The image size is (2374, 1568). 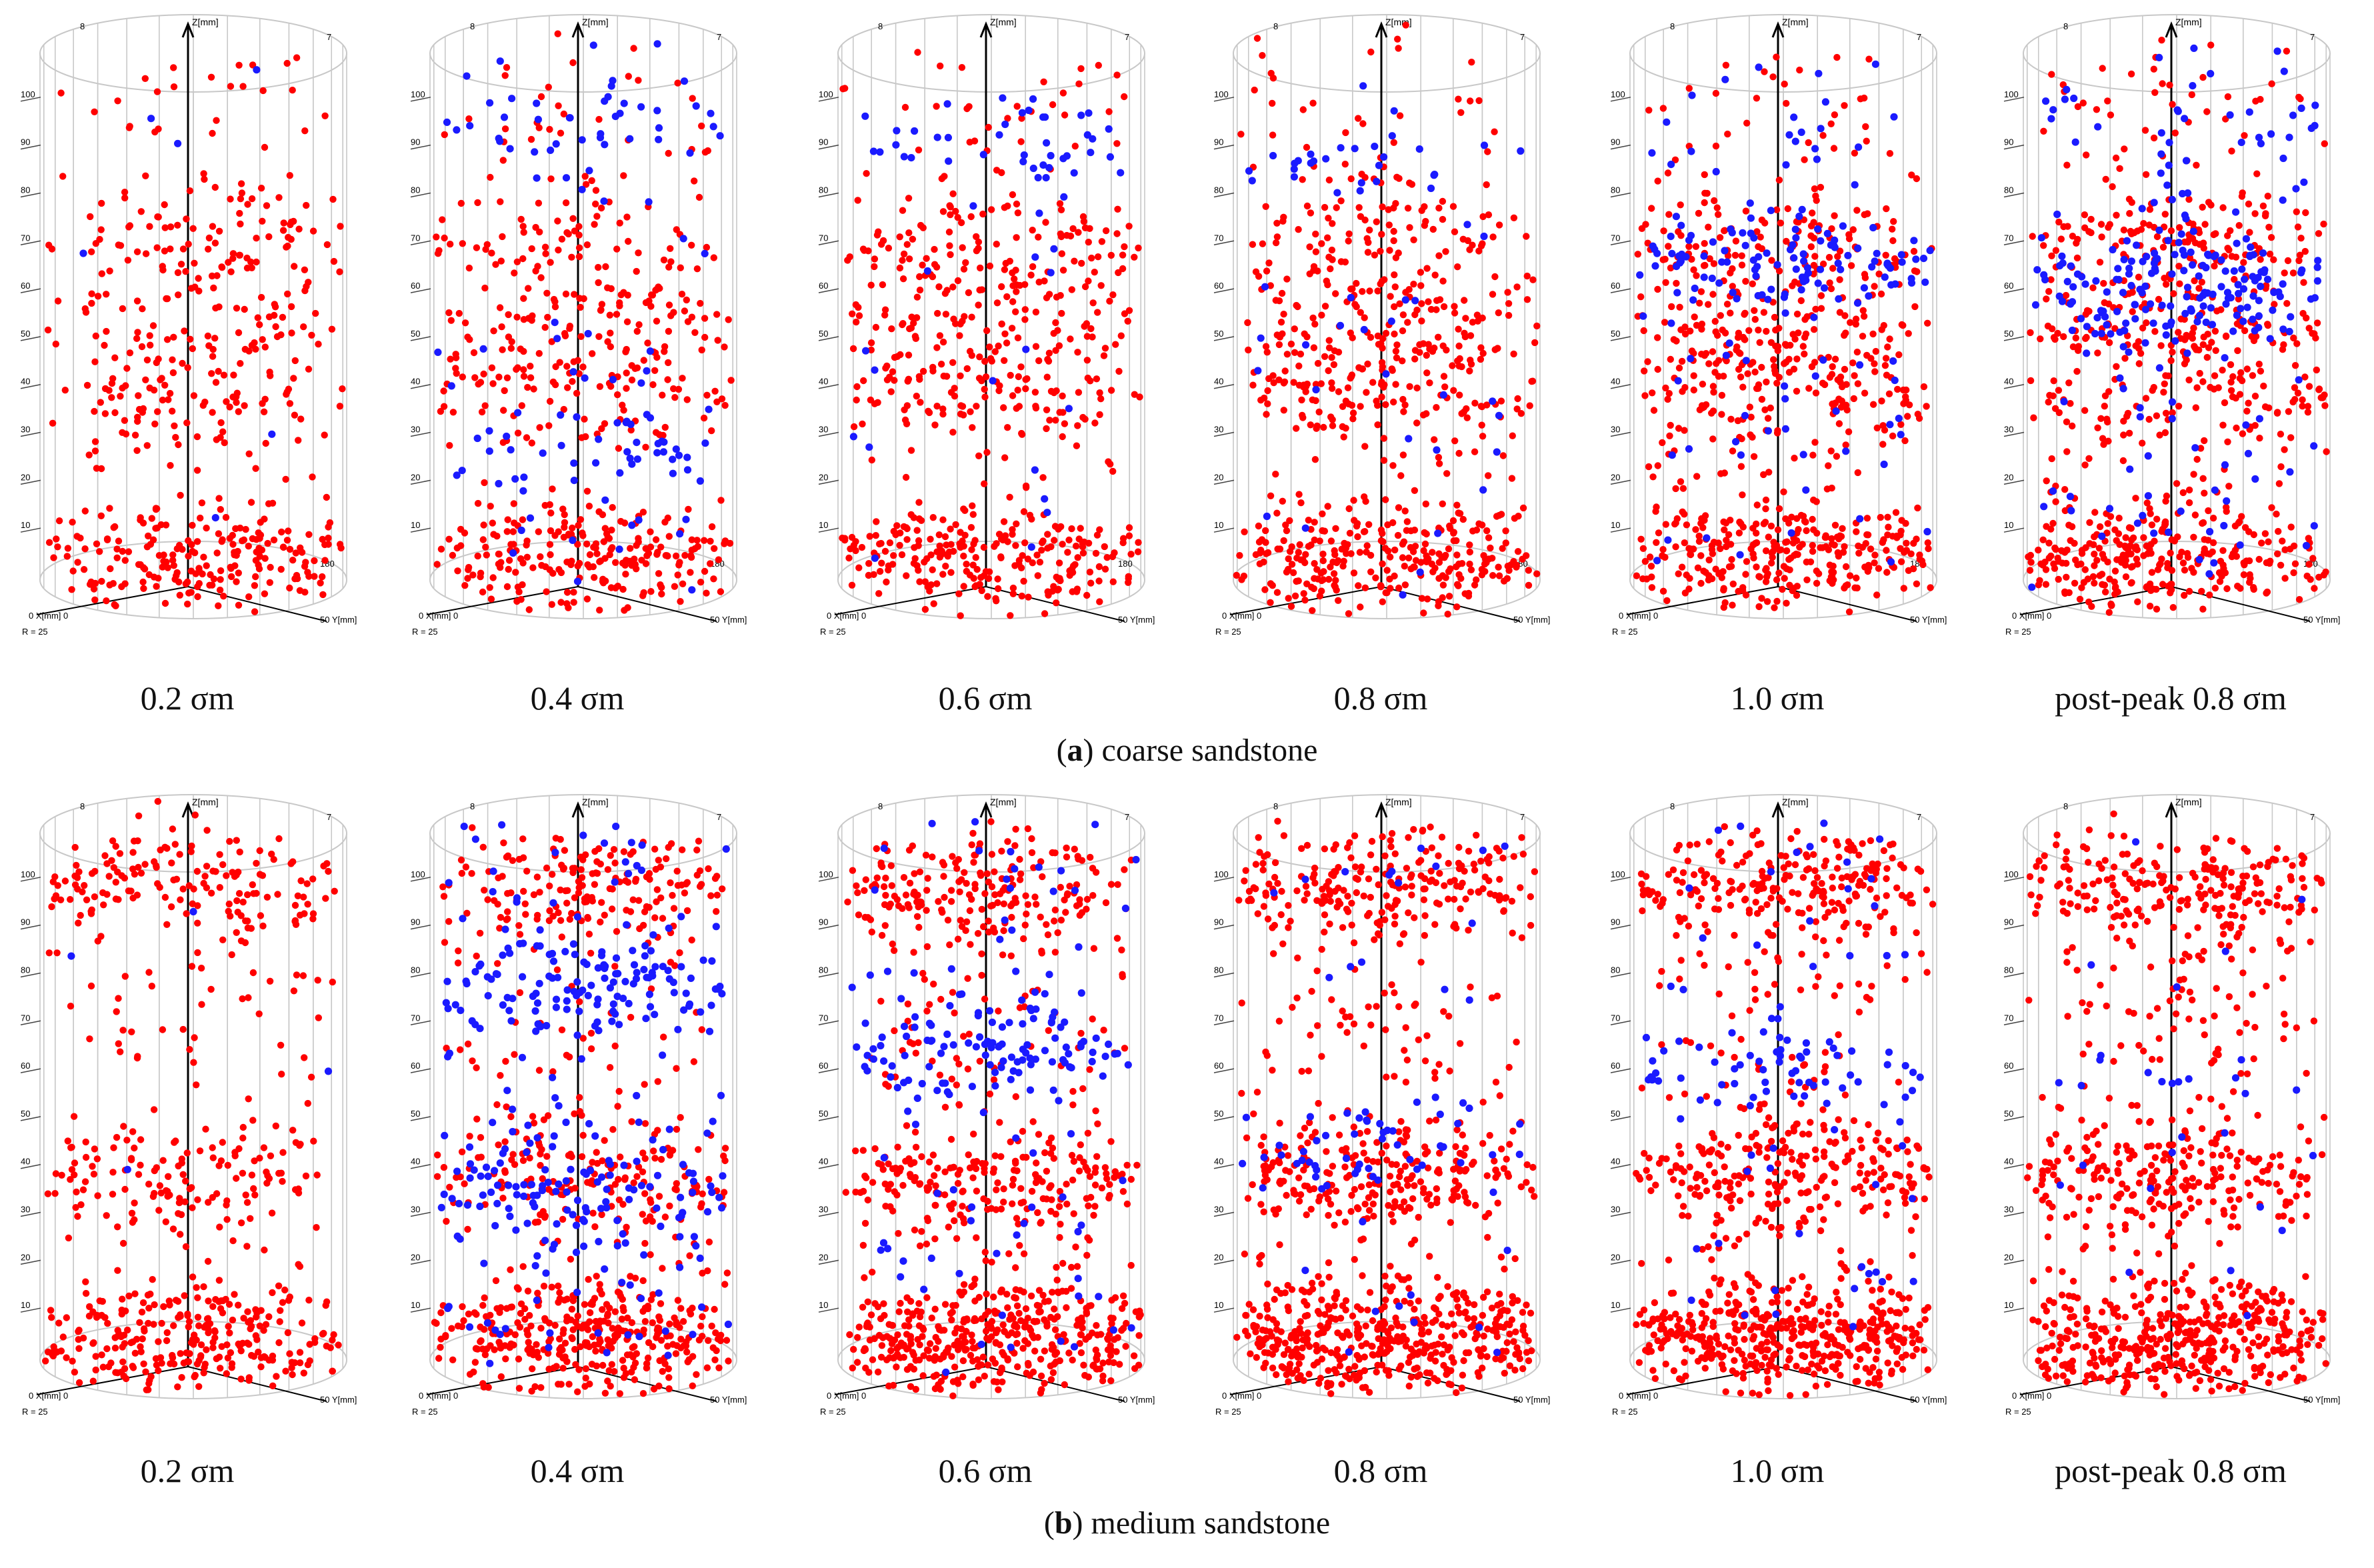 What do you see at coordinates (329, 37) in the screenshot?
I see `corner-label-top-right: 7` at bounding box center [329, 37].